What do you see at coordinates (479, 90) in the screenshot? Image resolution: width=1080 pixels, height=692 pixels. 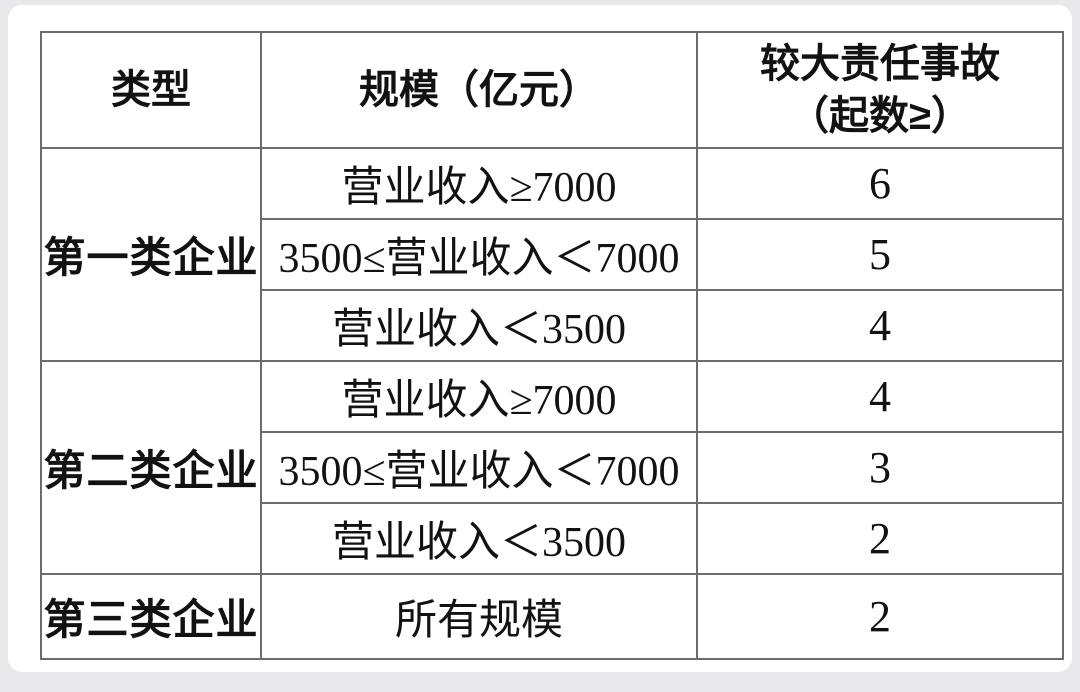 I see `header-scale: 规模（亿元）` at bounding box center [479, 90].